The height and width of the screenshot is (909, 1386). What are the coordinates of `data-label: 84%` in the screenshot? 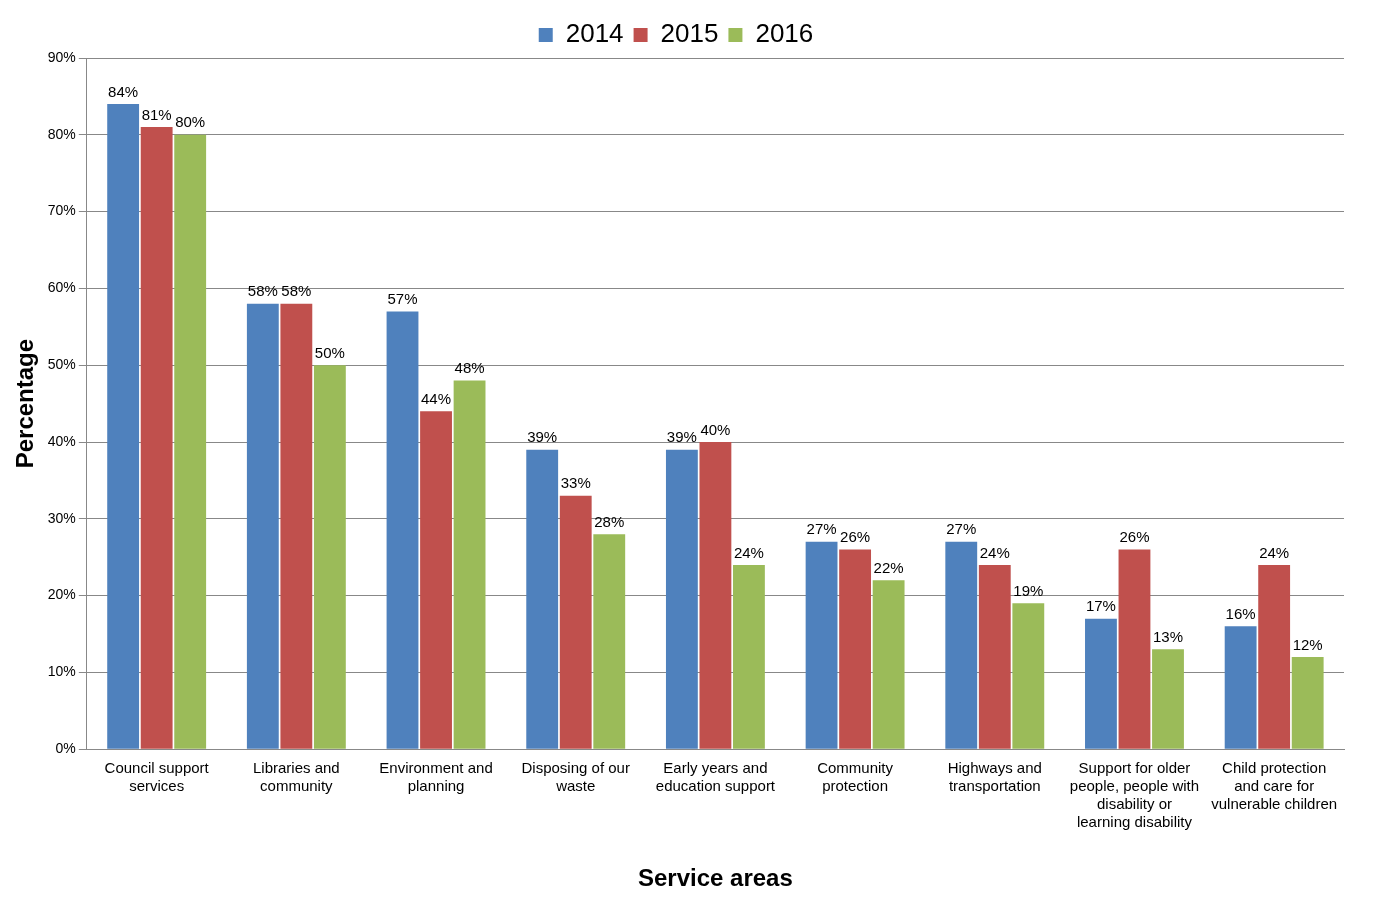 It's located at (123, 91).